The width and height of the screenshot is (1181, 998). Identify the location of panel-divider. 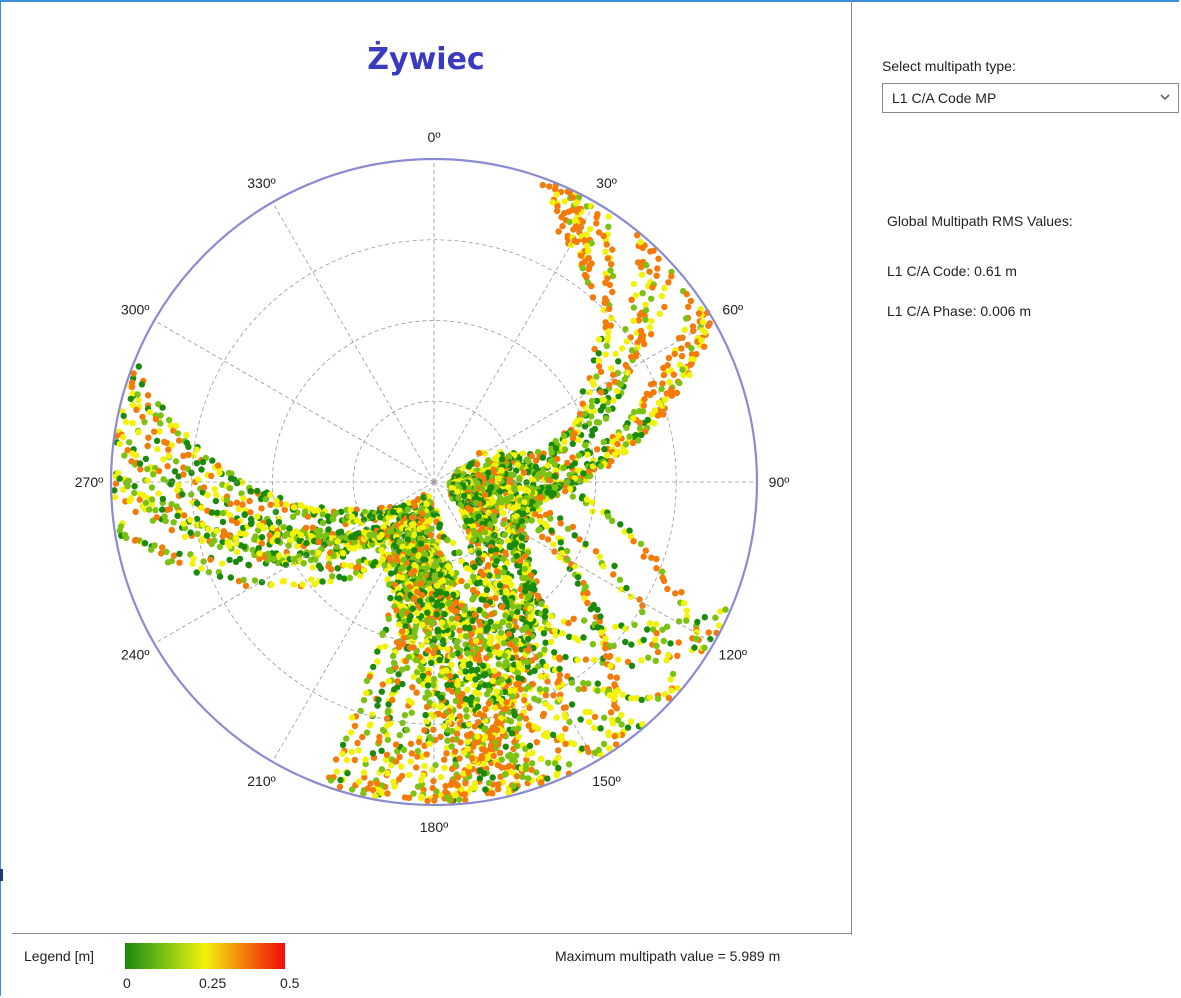
(432, 933).